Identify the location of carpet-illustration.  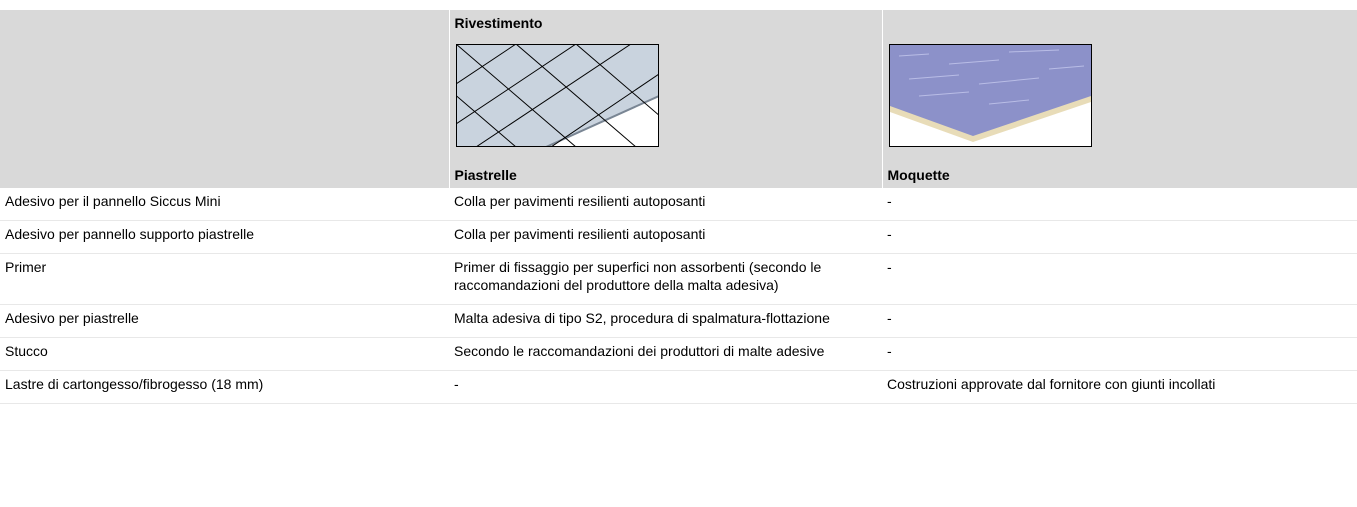
(990, 95).